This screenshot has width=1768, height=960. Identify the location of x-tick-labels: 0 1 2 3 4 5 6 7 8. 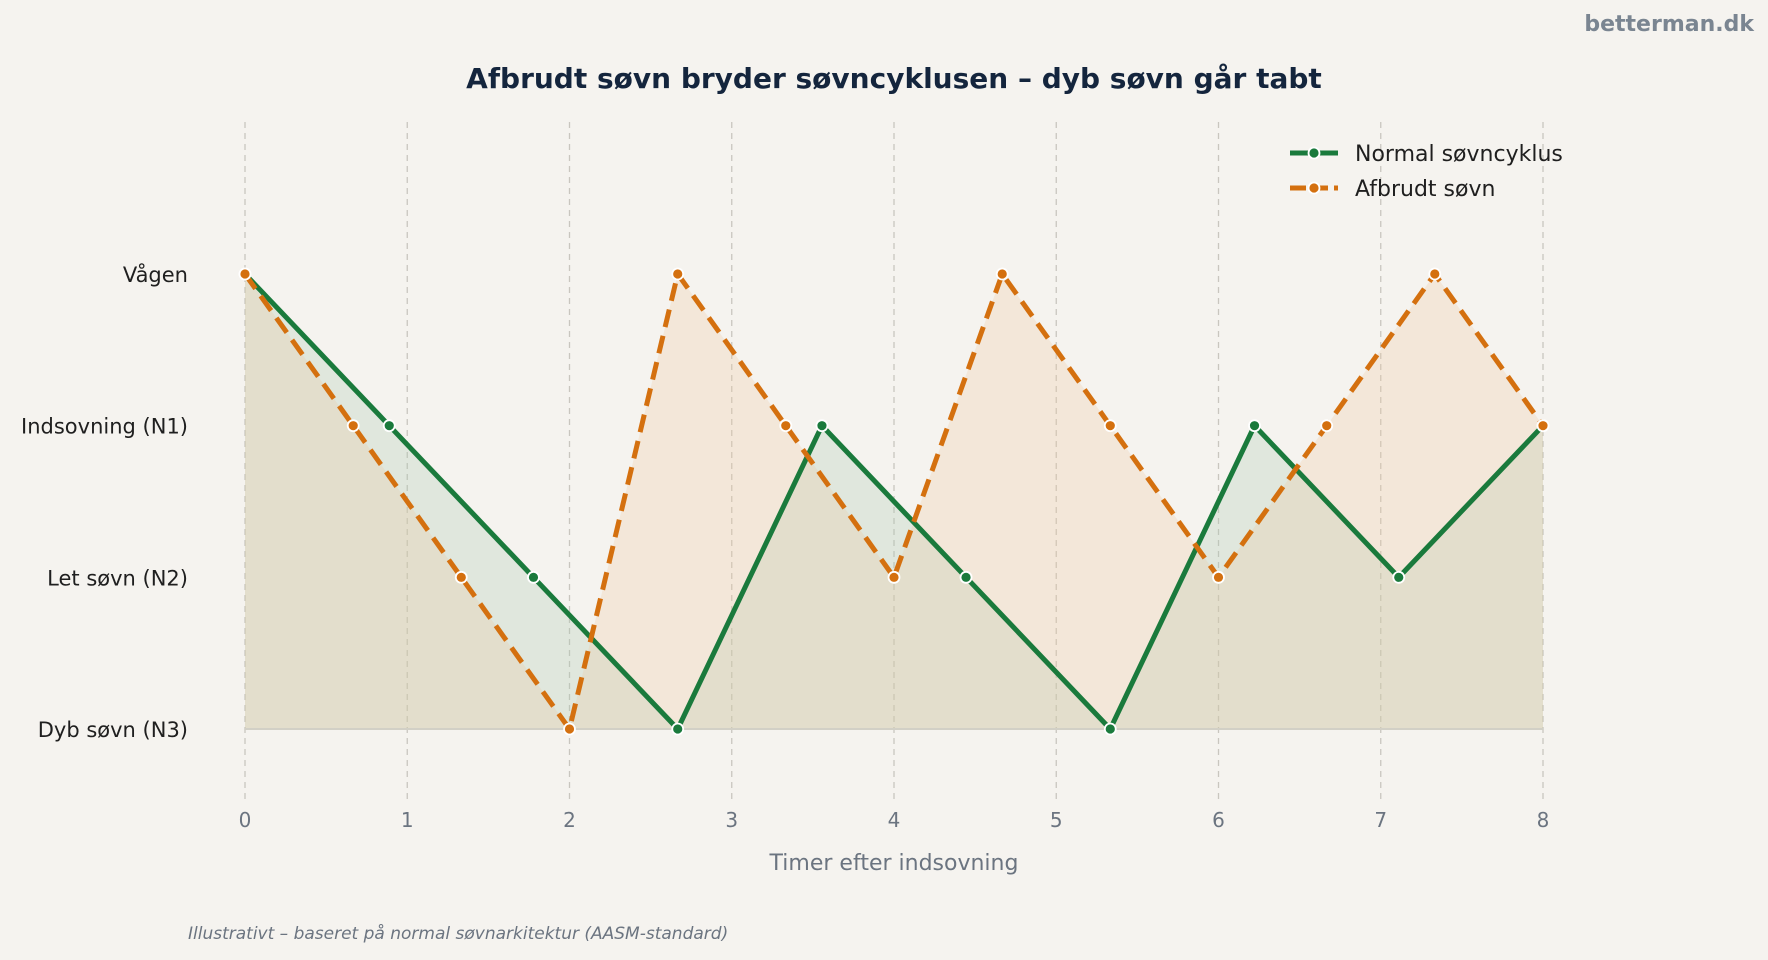
(894, 820).